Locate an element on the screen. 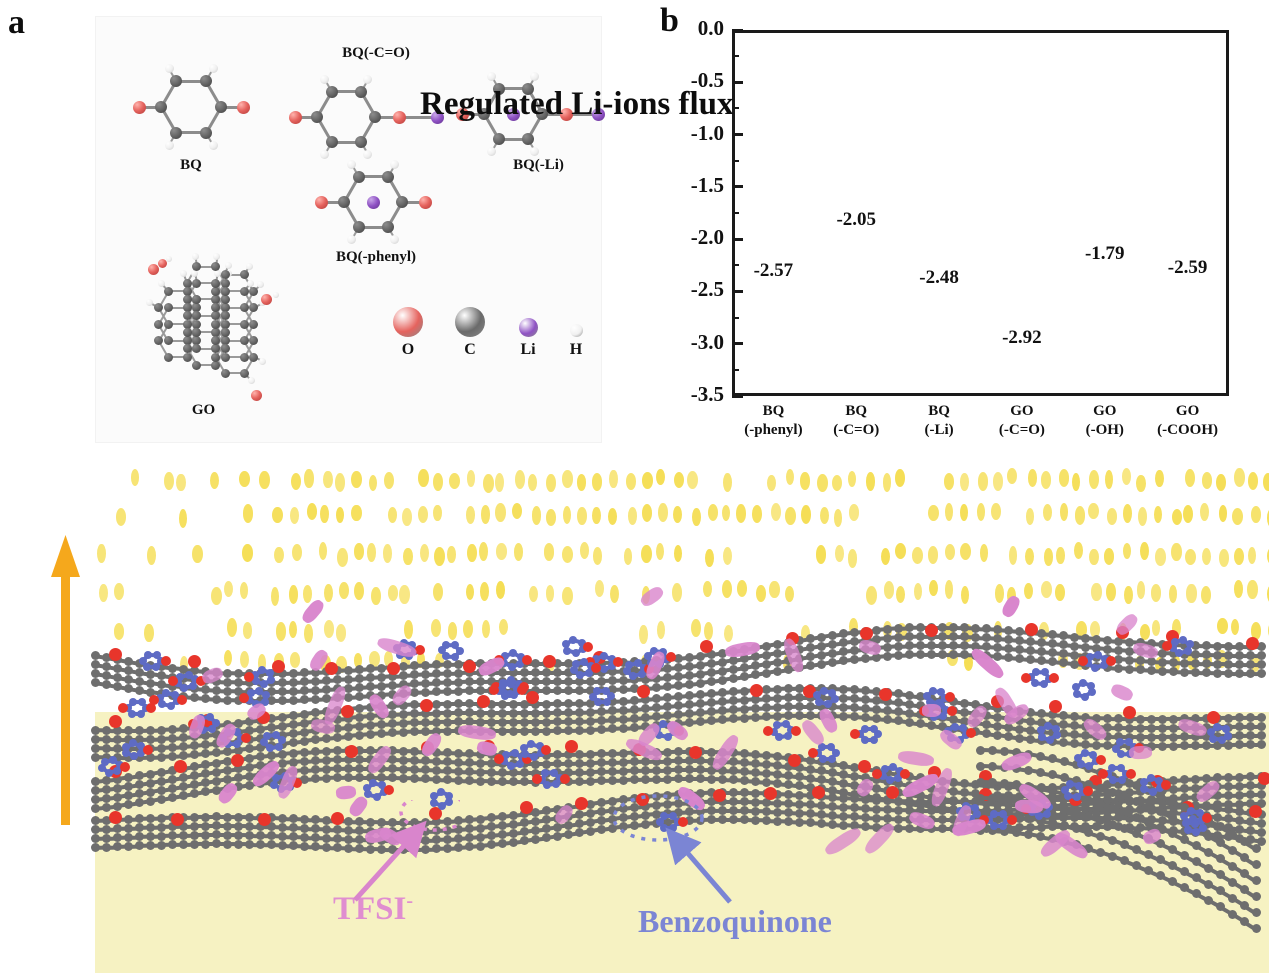  bar-value-label: -2.59 is located at coordinates (1187, 268).